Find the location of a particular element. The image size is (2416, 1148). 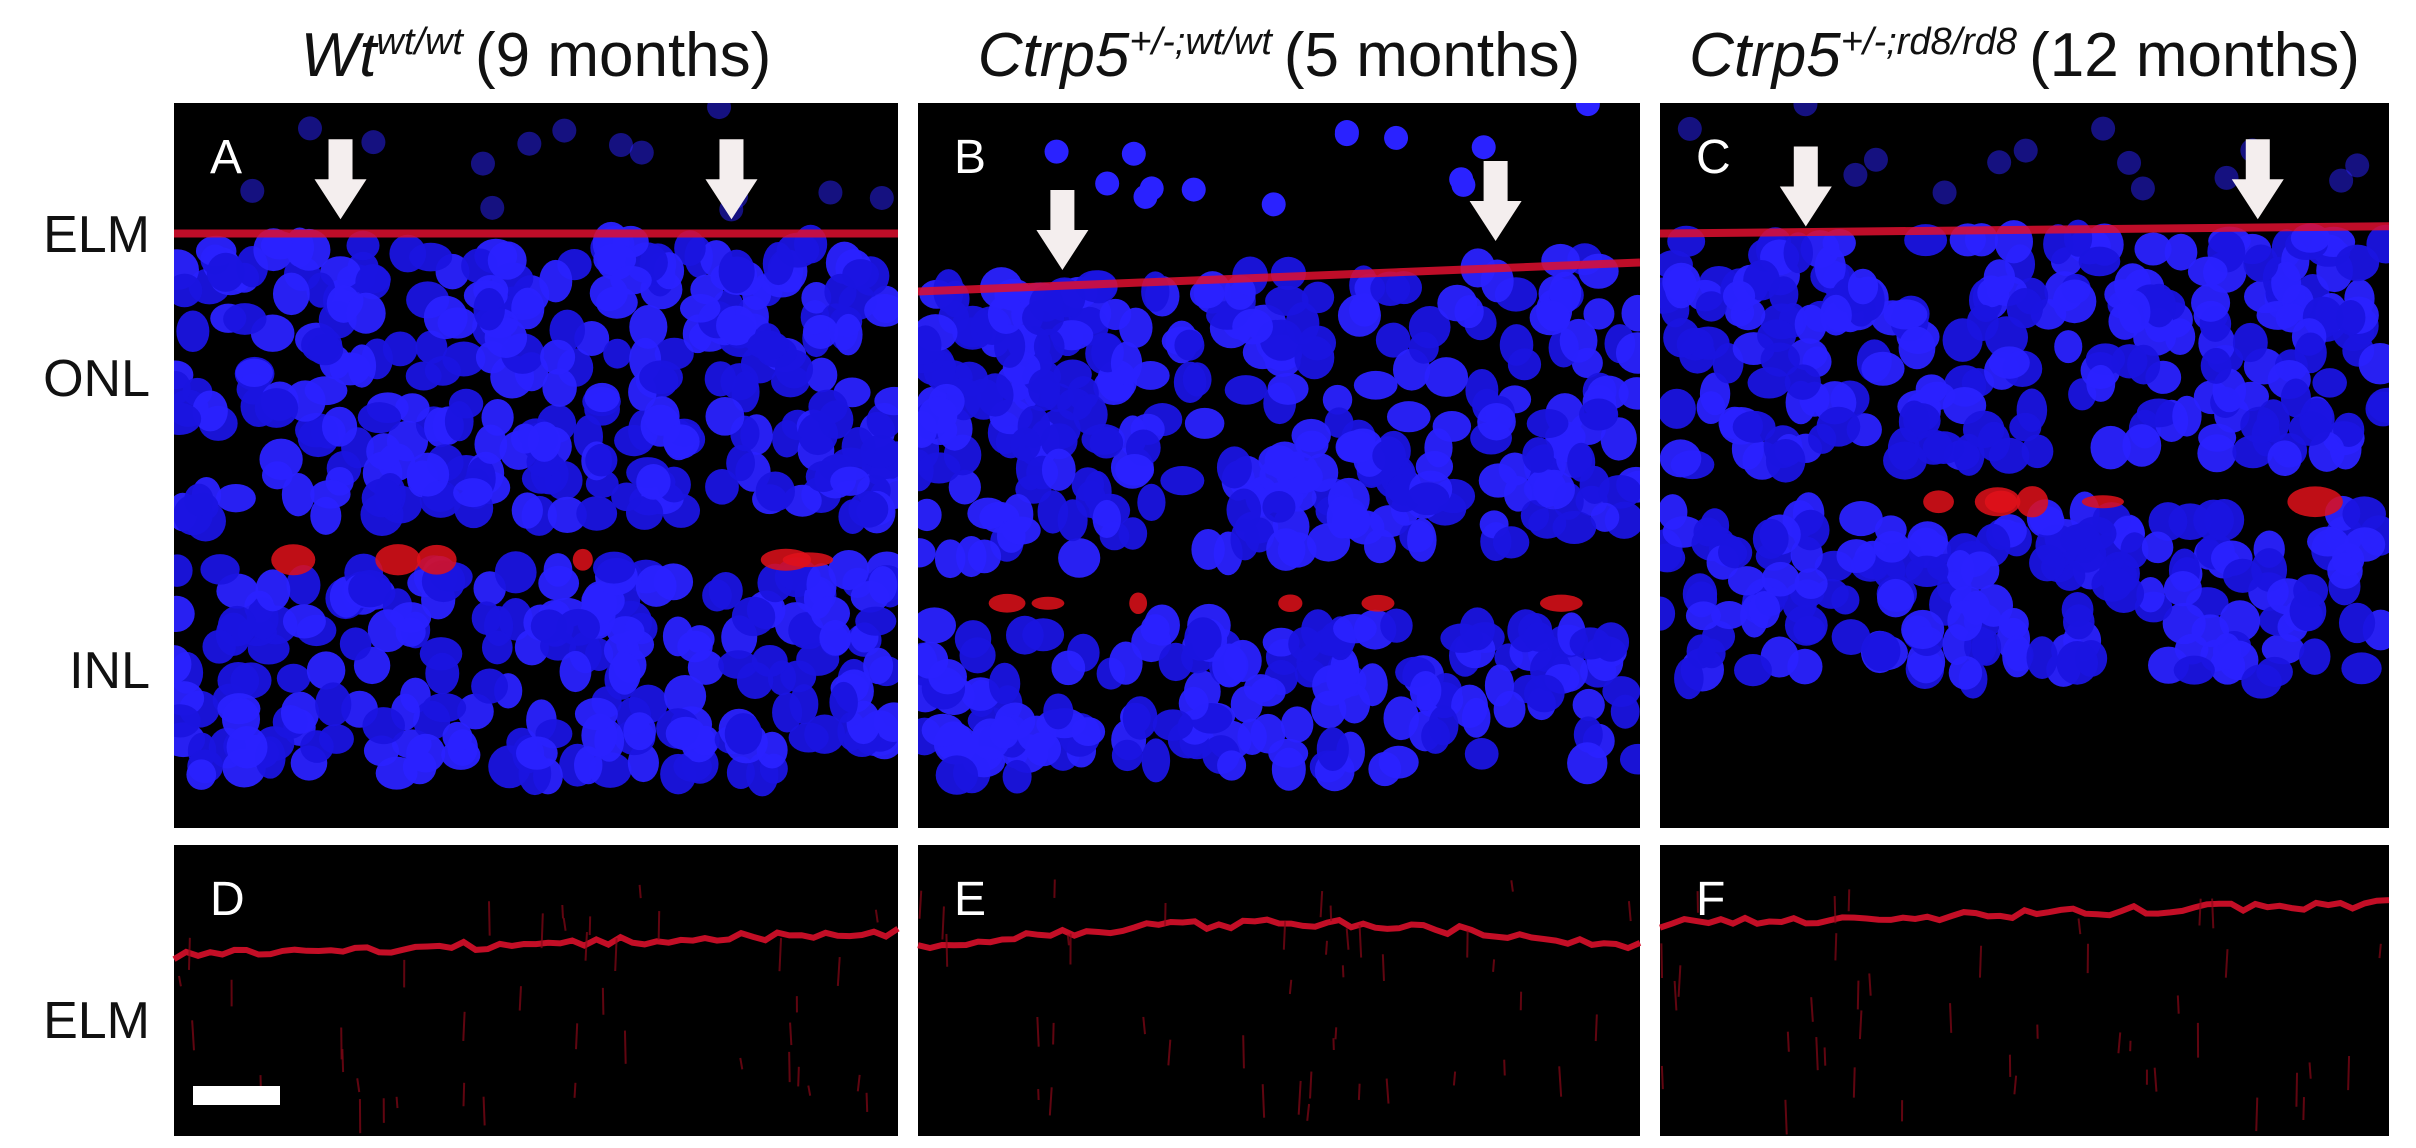

panel-bg is located at coordinates (536, 990).